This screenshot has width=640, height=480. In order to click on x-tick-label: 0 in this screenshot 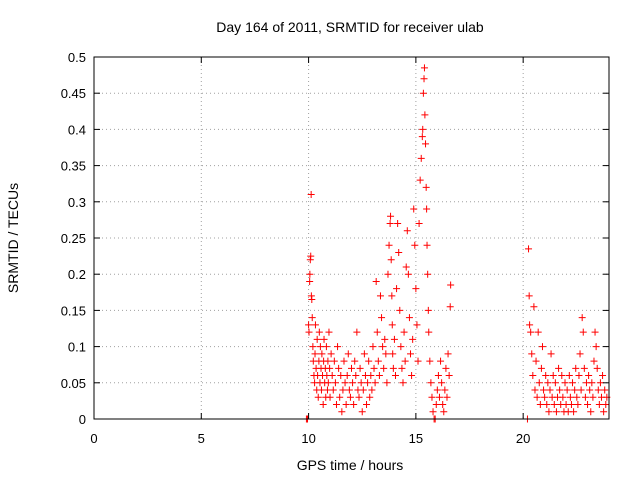, I will do `click(93, 438)`.